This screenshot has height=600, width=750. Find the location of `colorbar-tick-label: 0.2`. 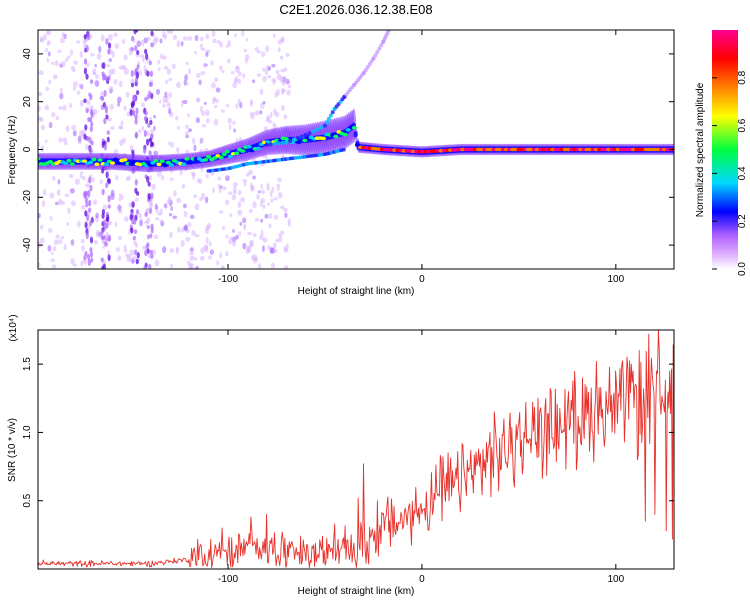

colorbar-tick-label: 0.2 is located at coordinates (742, 221).